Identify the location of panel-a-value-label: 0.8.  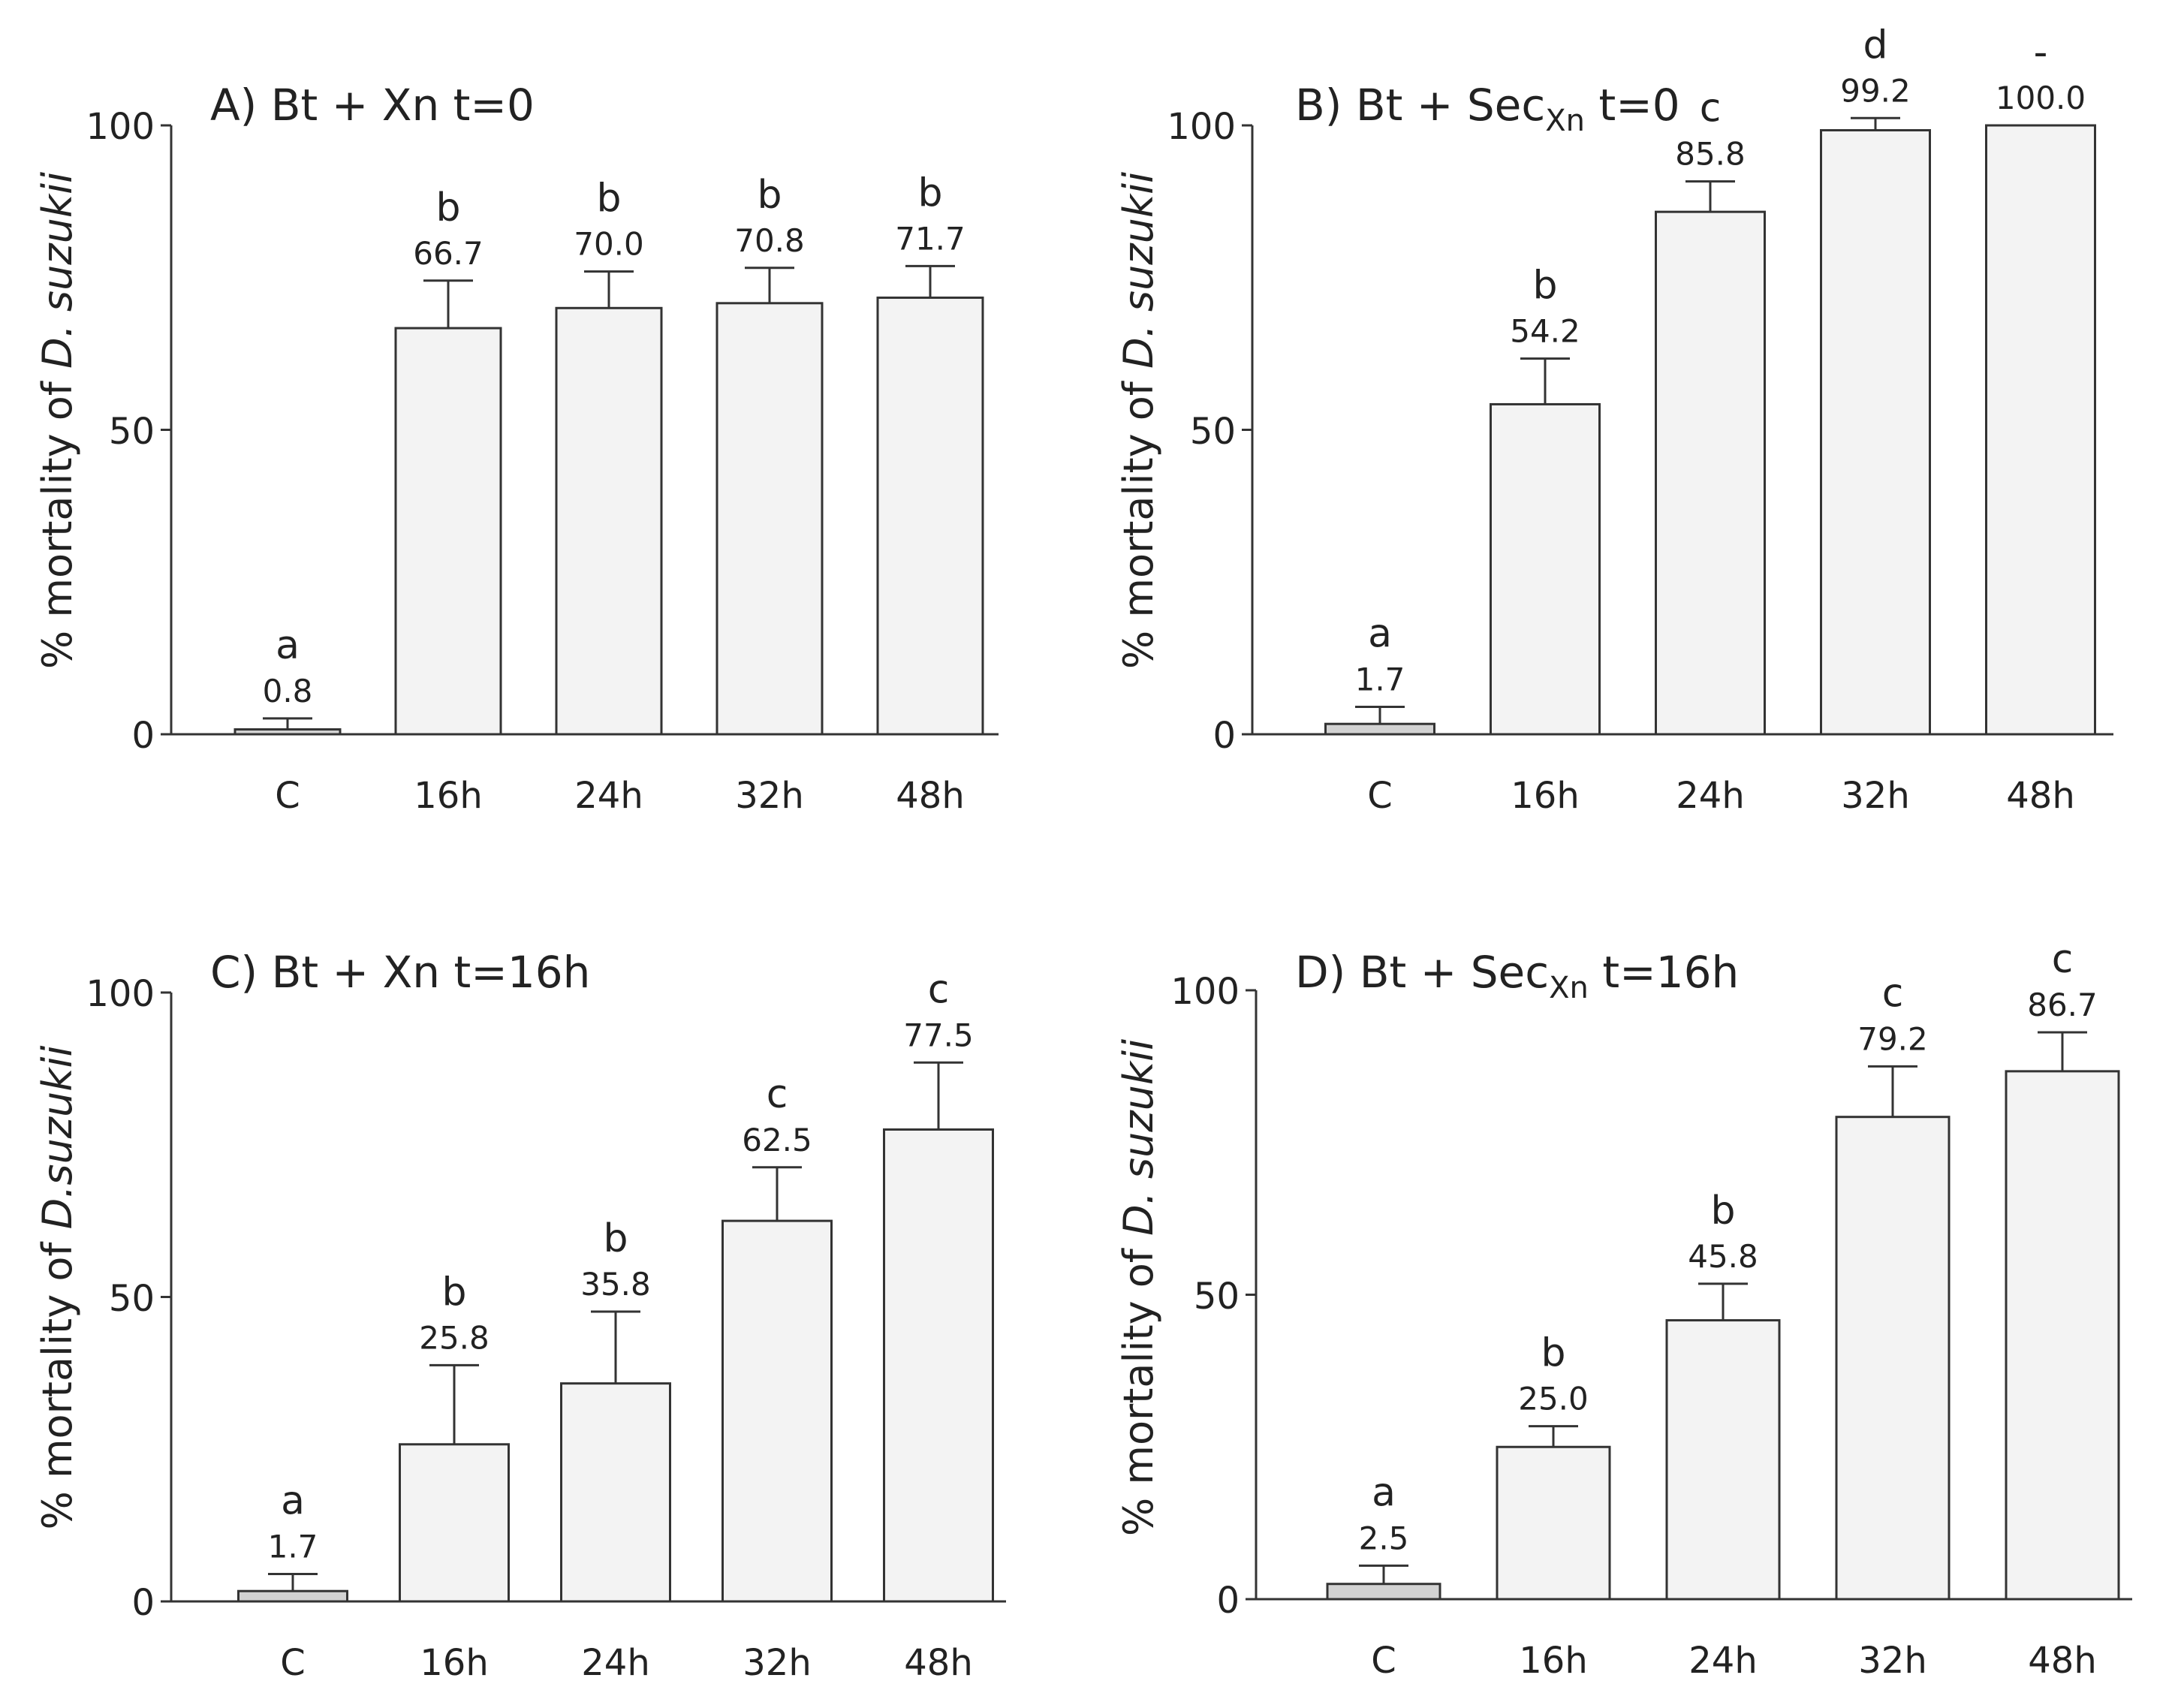
(288, 691).